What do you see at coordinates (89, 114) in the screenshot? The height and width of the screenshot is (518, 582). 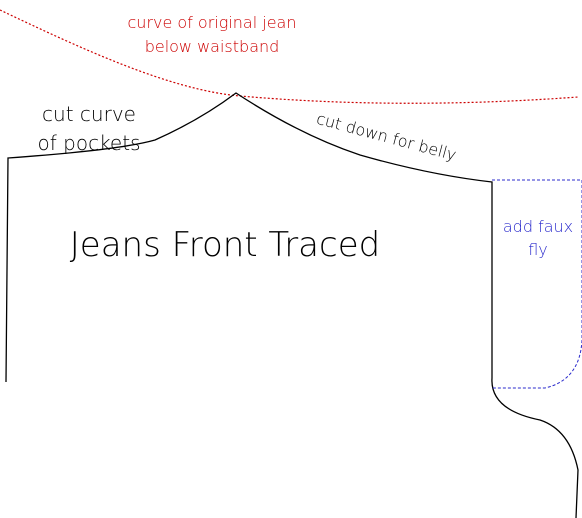 I see `pockets-label-line1: cut curve` at bounding box center [89, 114].